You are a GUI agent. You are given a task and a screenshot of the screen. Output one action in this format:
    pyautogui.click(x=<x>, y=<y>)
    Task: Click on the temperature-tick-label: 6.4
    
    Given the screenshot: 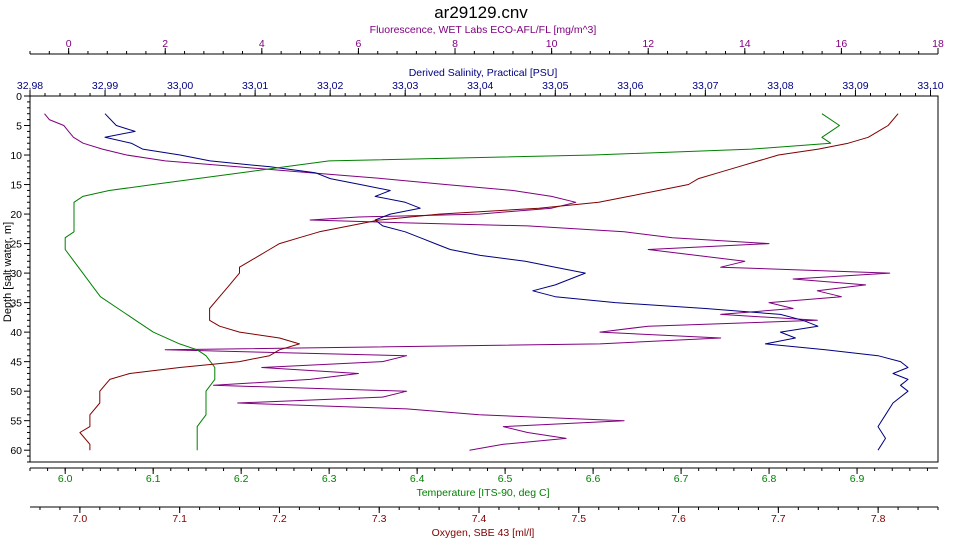 What is the action you would take?
    pyautogui.click(x=417, y=479)
    